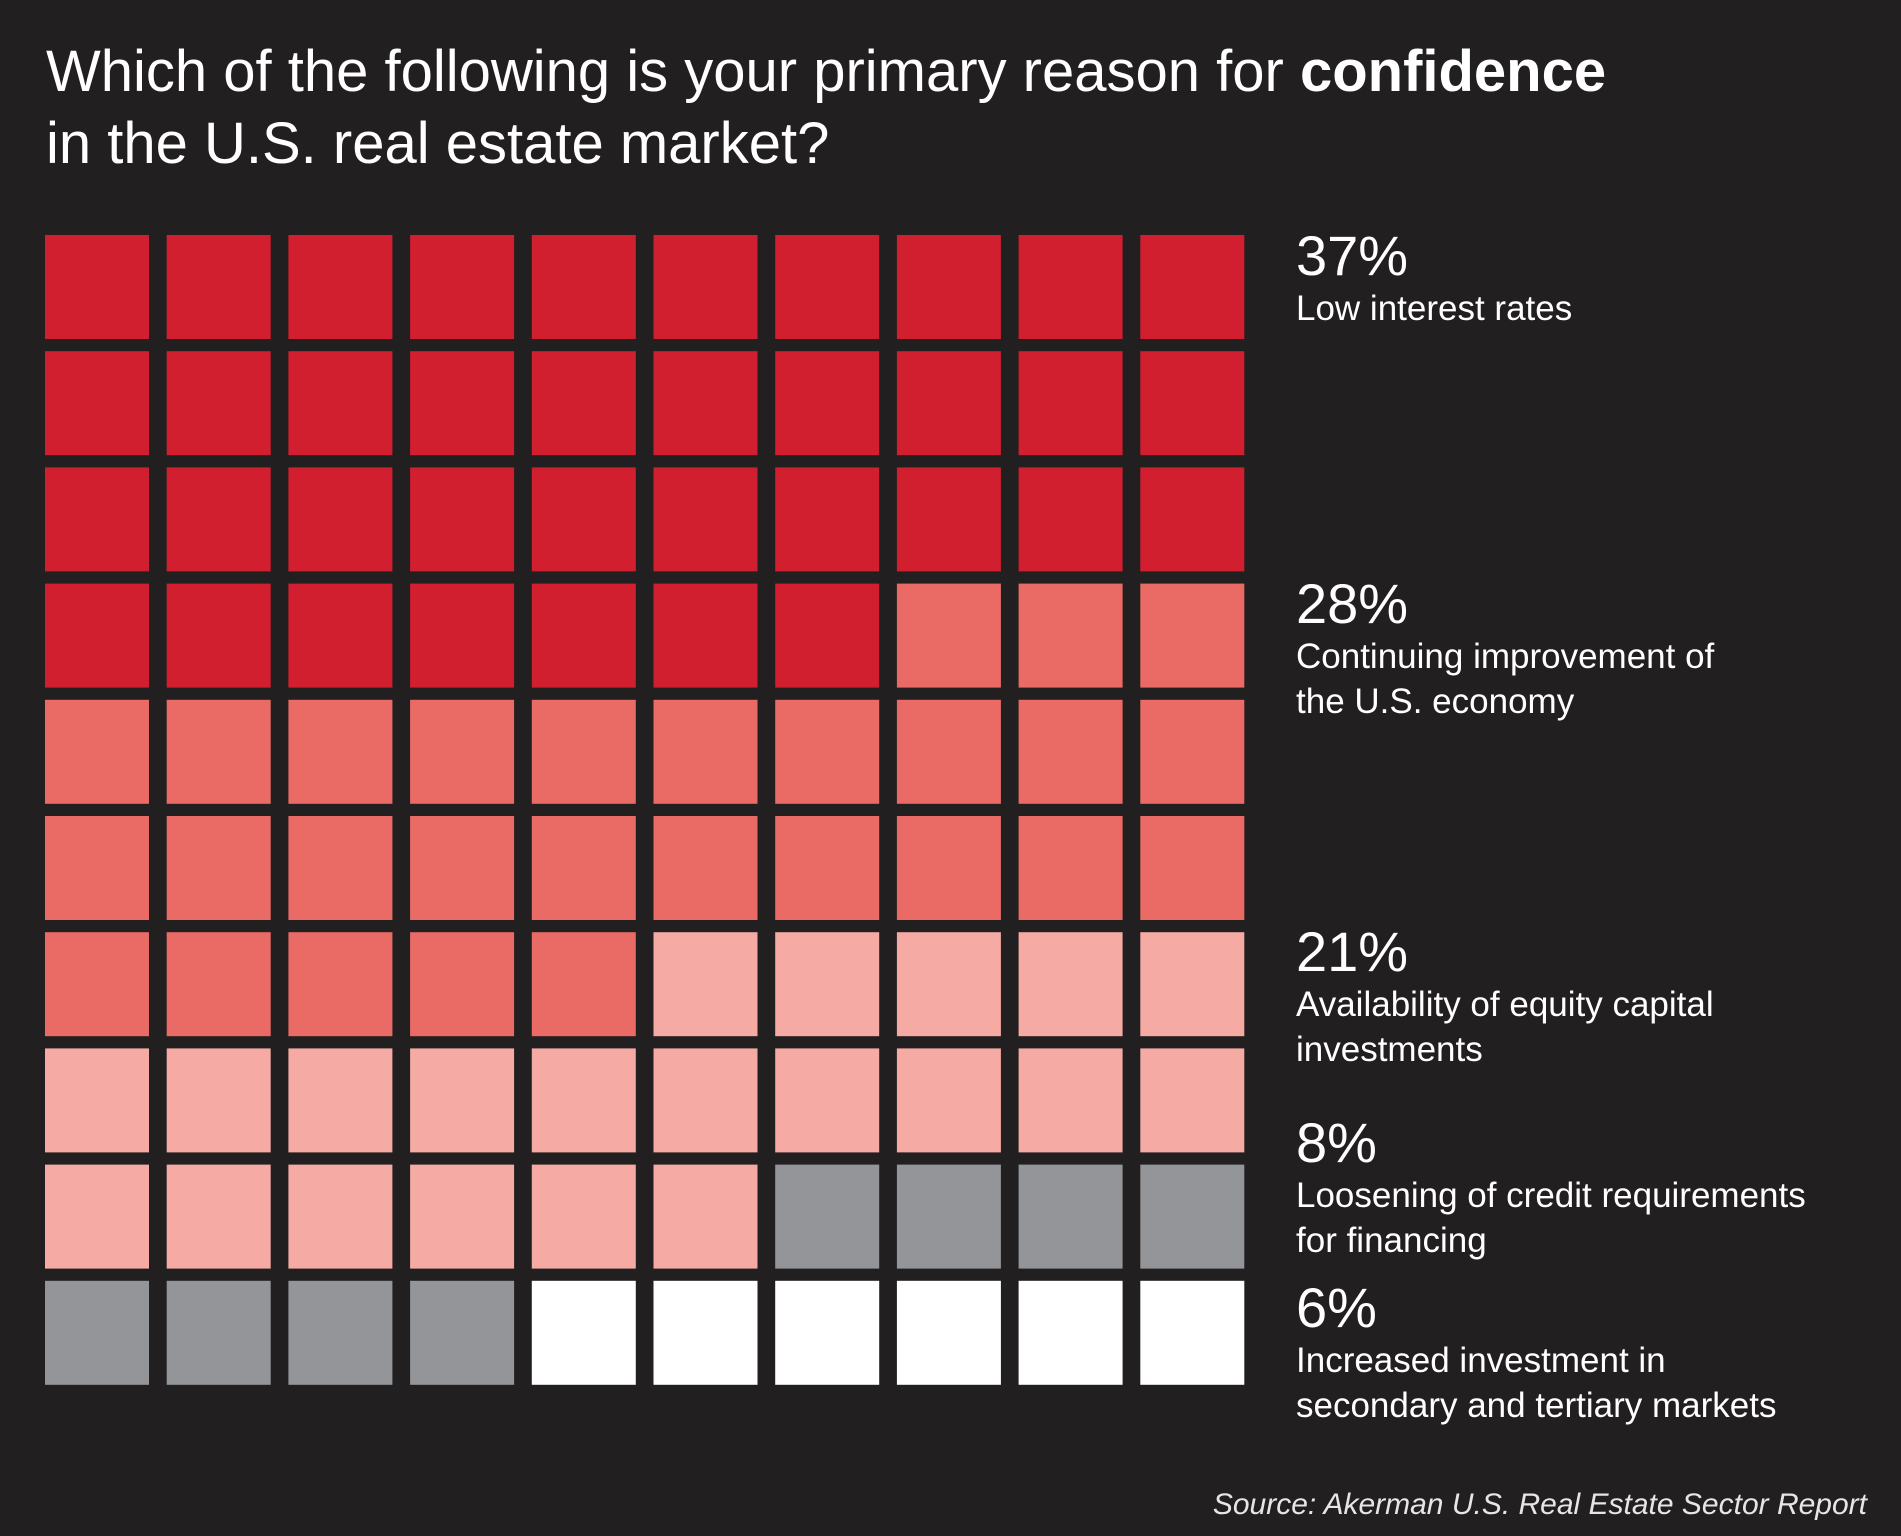 Image resolution: width=1901 pixels, height=1536 pixels. What do you see at coordinates (1336, 1142) in the screenshot?
I see `pct-label: 8%` at bounding box center [1336, 1142].